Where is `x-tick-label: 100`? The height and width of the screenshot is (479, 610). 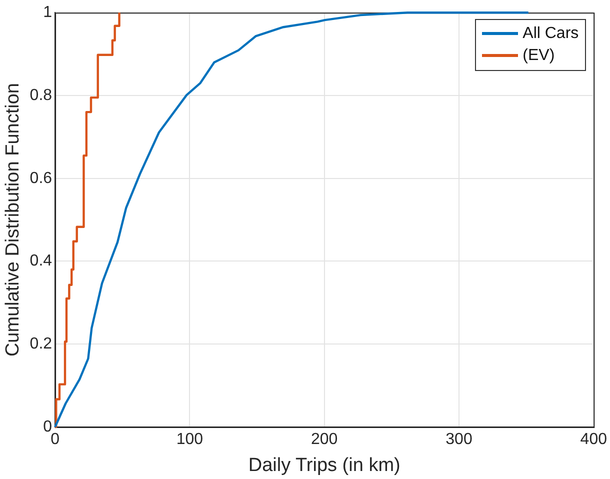
x-tick-label: 100 is located at coordinates (190, 439).